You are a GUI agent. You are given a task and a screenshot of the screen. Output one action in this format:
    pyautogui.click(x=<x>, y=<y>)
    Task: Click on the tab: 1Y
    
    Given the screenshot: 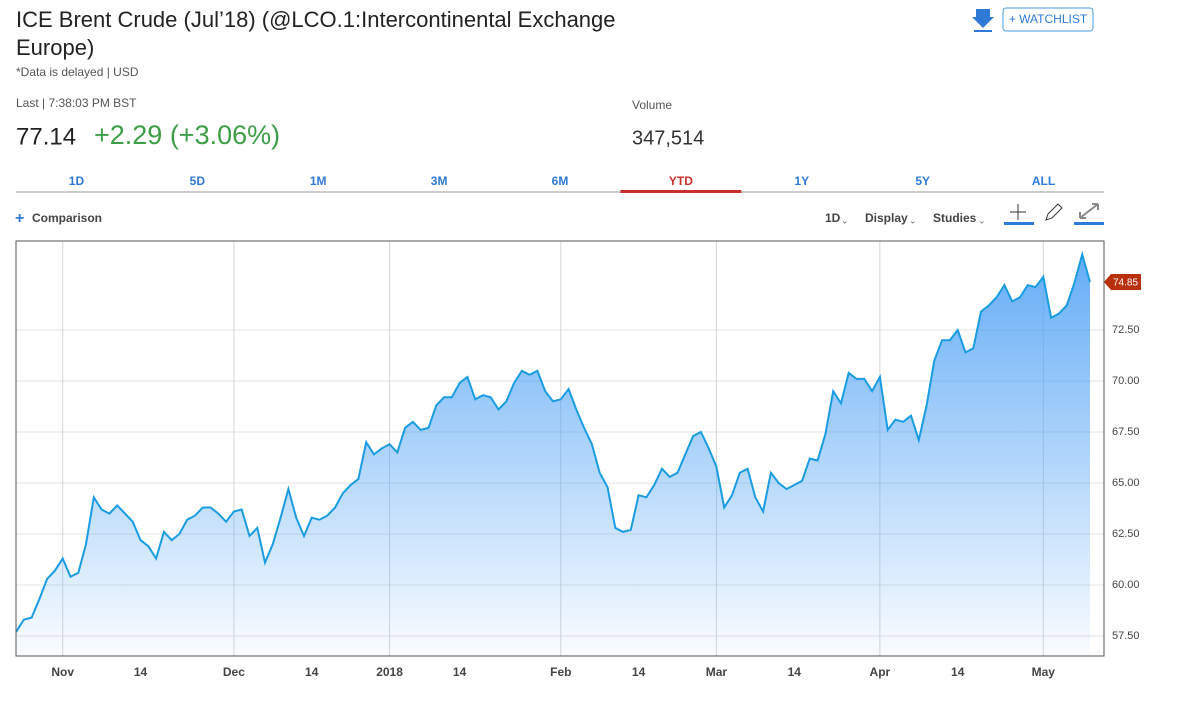 What is the action you would take?
    pyautogui.click(x=801, y=181)
    